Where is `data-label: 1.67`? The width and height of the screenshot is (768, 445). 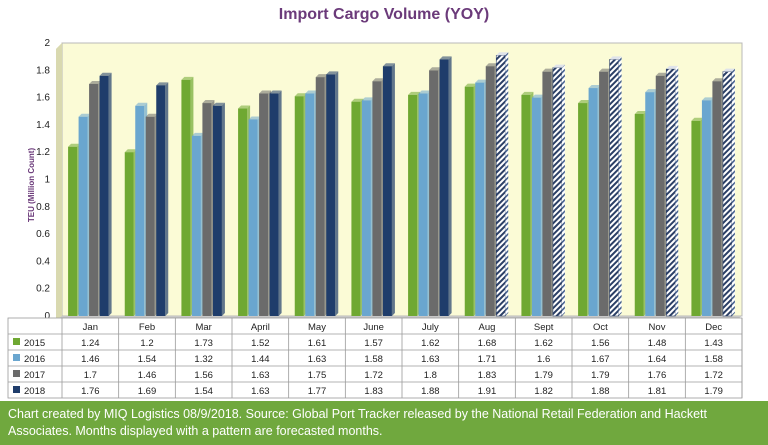
data-label: 1.67 is located at coordinates (600, 359).